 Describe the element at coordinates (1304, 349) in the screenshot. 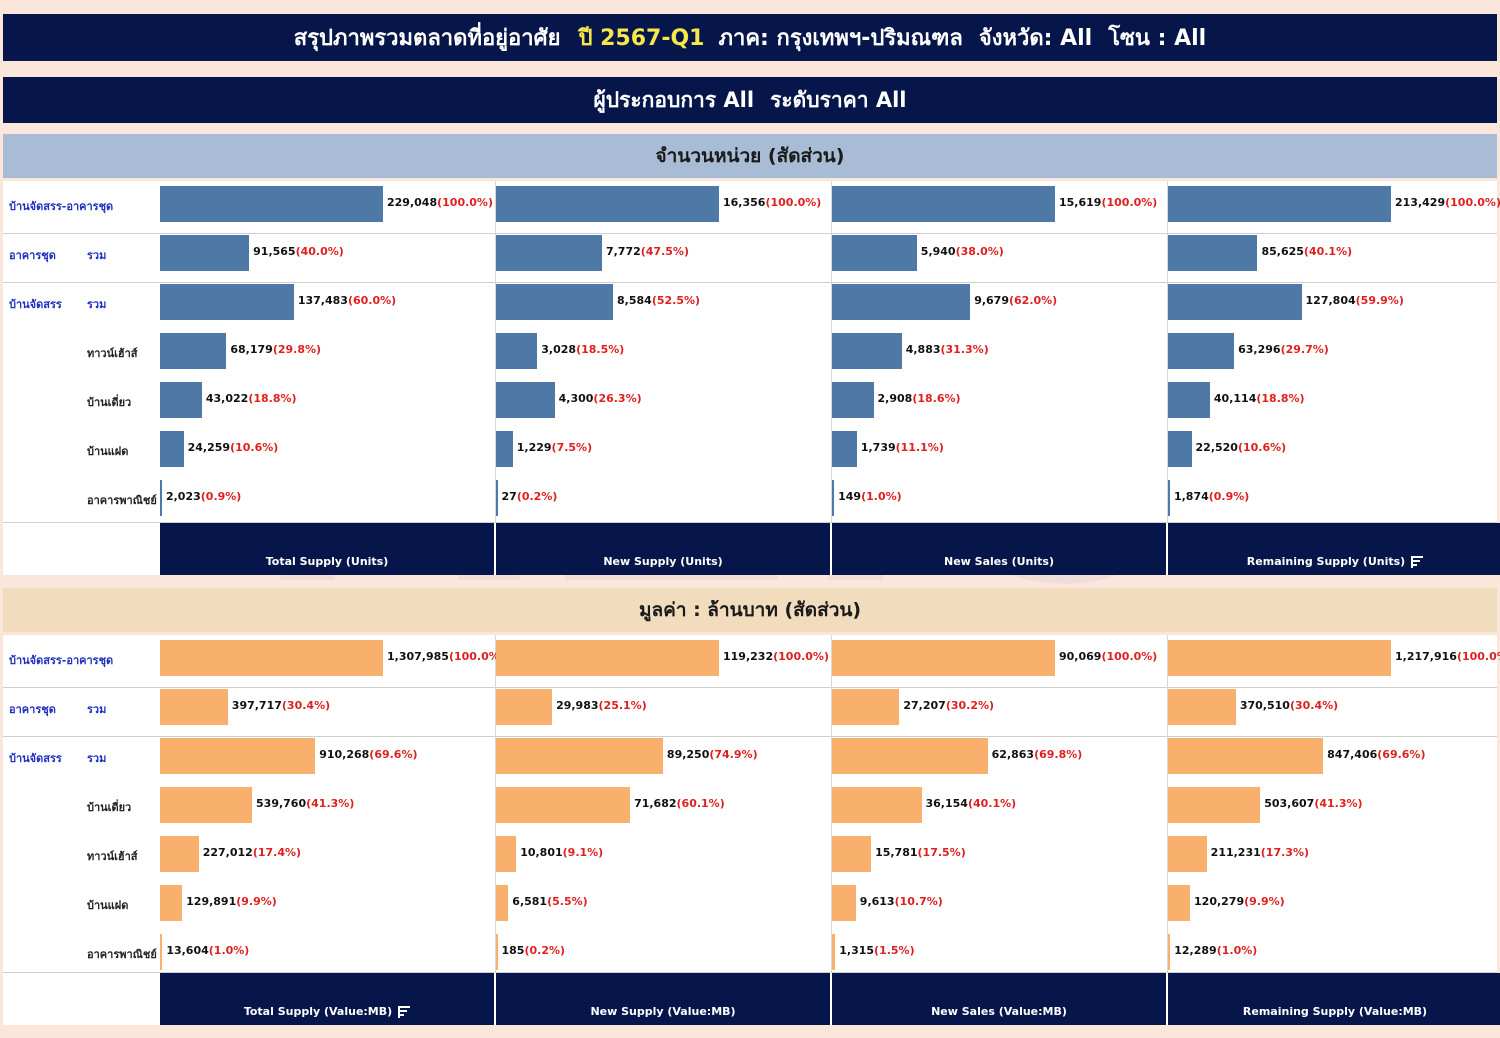

I see `value-percent: (29.7%)` at that location.